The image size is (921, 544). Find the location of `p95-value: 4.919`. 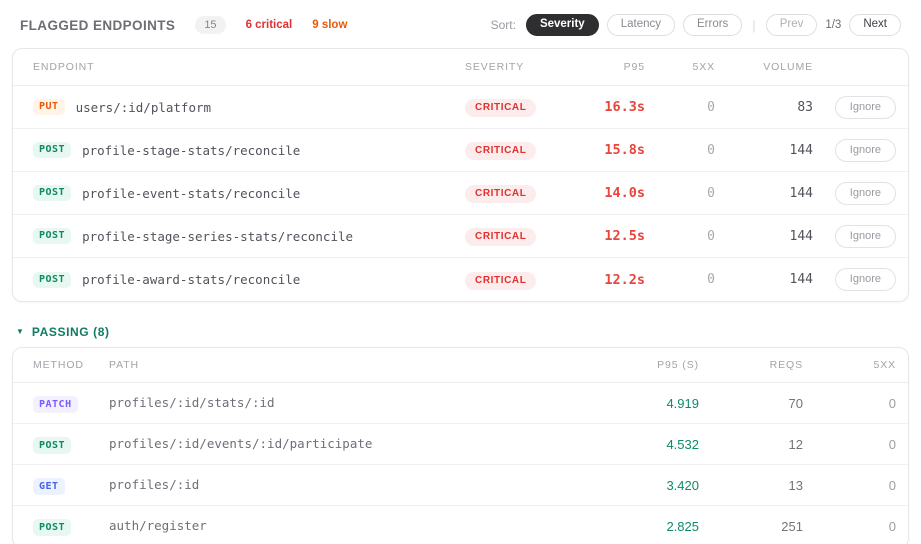

p95-value: 4.919 is located at coordinates (682, 403).